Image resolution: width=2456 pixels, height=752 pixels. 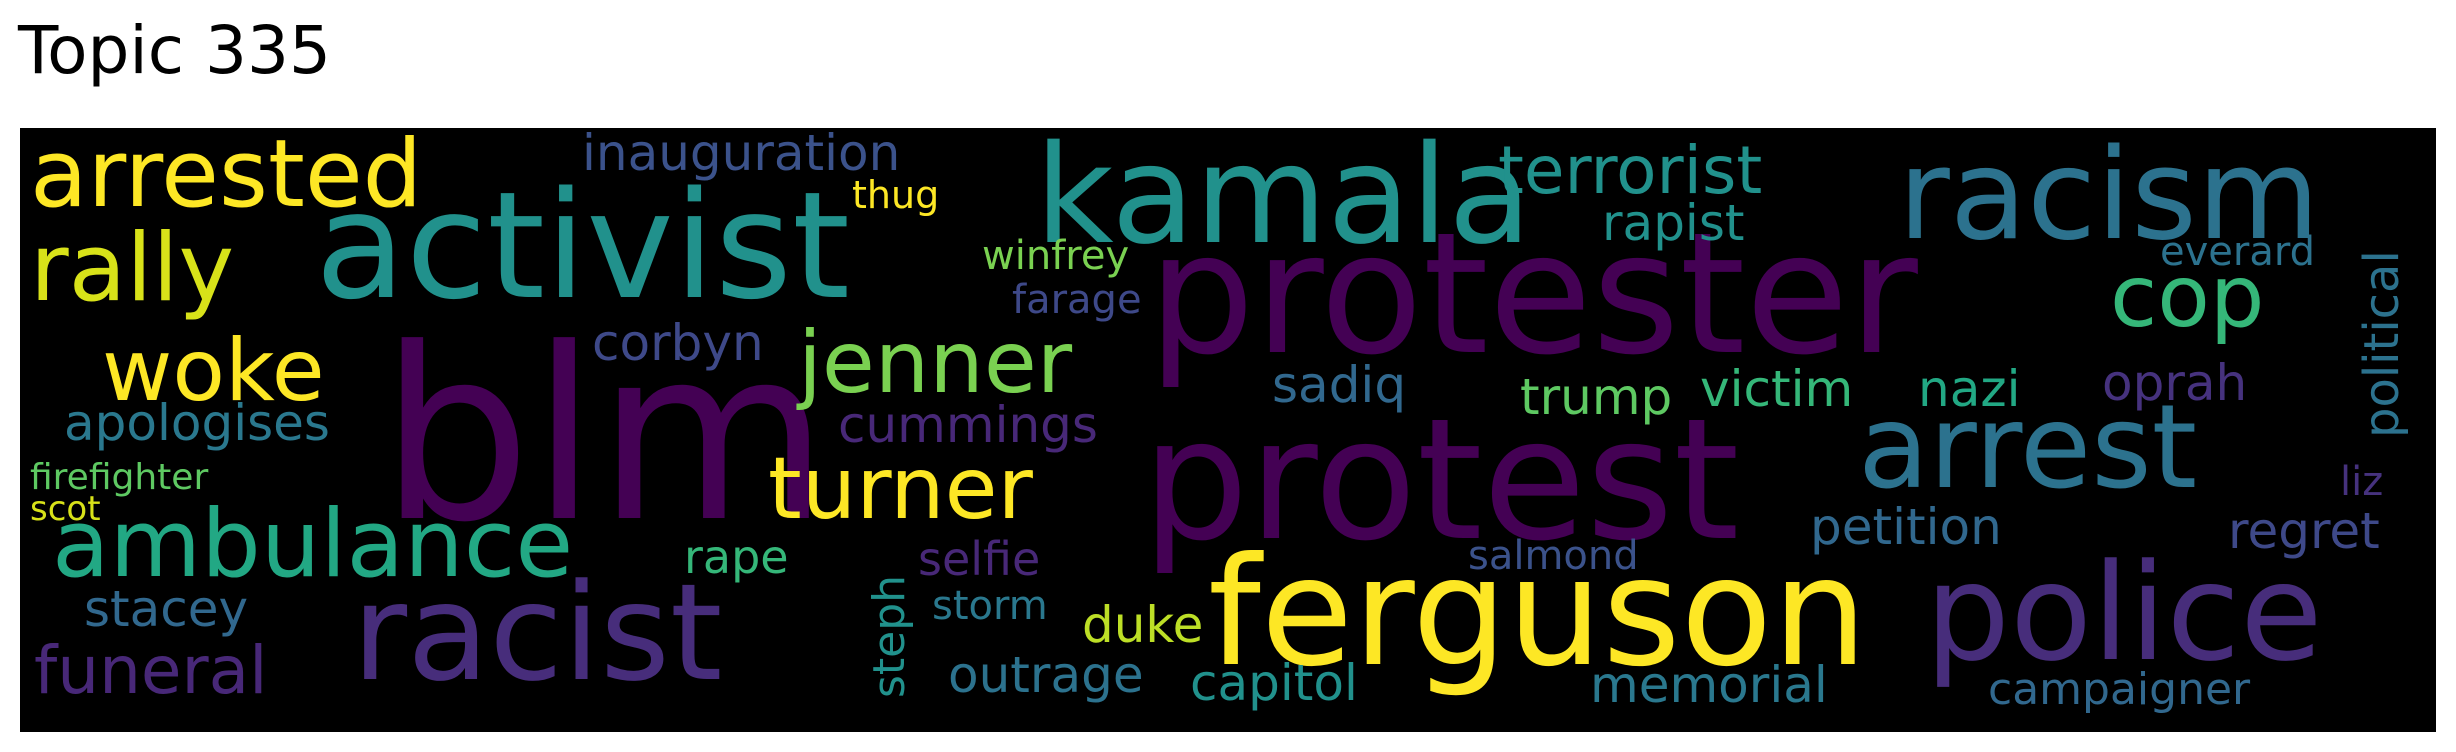 What do you see at coordinates (2187, 297) in the screenshot?
I see `word-cop: cop` at bounding box center [2187, 297].